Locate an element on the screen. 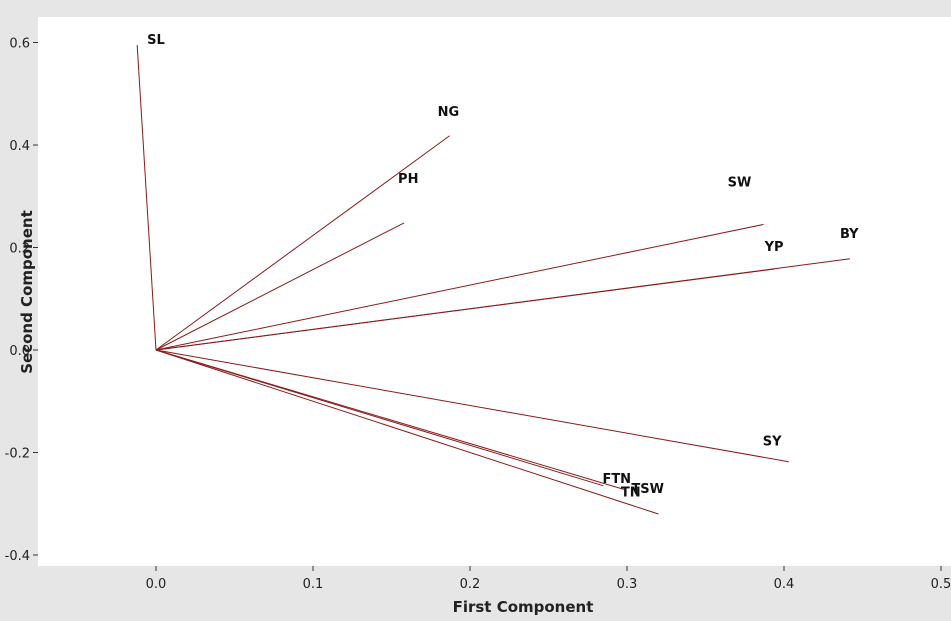 The image size is (951, 621). x-tick-label: 0.4 is located at coordinates (784, 584).